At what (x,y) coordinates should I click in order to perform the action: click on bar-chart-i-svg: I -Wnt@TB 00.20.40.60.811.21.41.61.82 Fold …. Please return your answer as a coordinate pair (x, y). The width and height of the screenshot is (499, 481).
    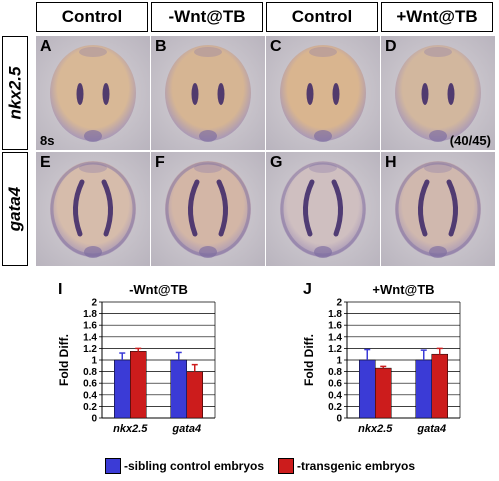
    Looking at the image, I should click on (136, 358).